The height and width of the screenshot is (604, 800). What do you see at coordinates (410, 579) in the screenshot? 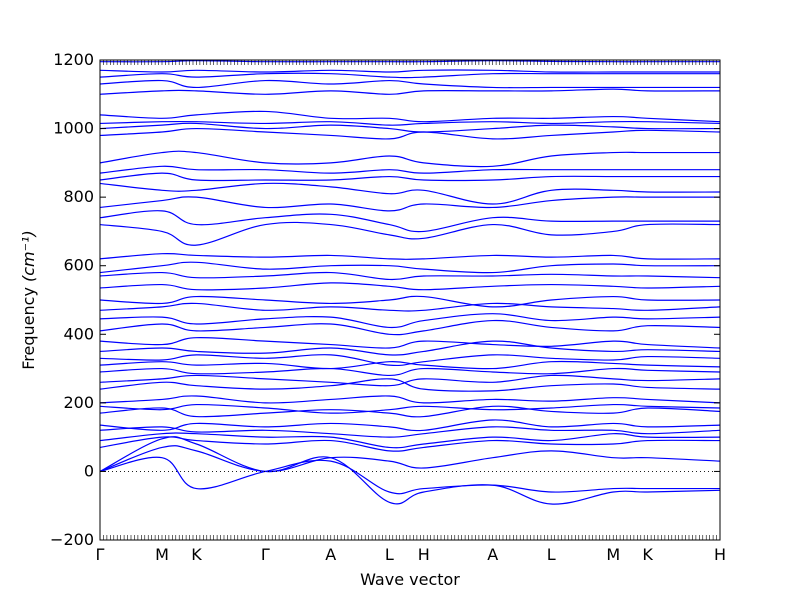
I see `x-axis-label: Wave vector` at bounding box center [410, 579].